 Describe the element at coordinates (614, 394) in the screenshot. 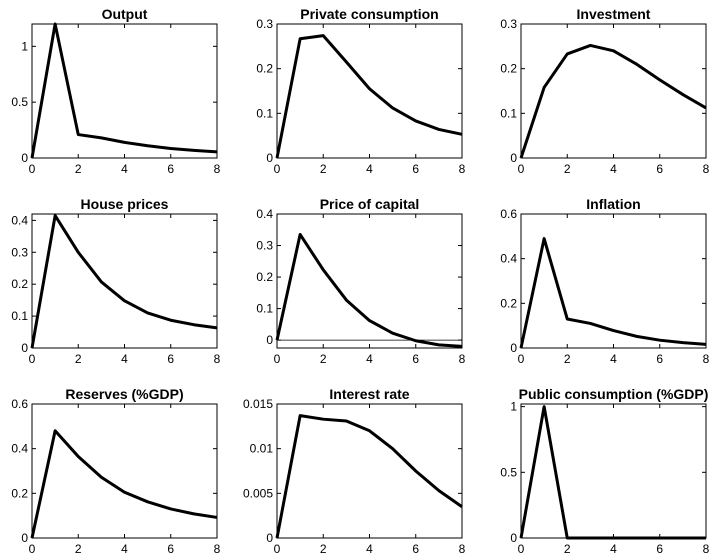

I see `panel-title: Public consumption (%GDP)` at that location.